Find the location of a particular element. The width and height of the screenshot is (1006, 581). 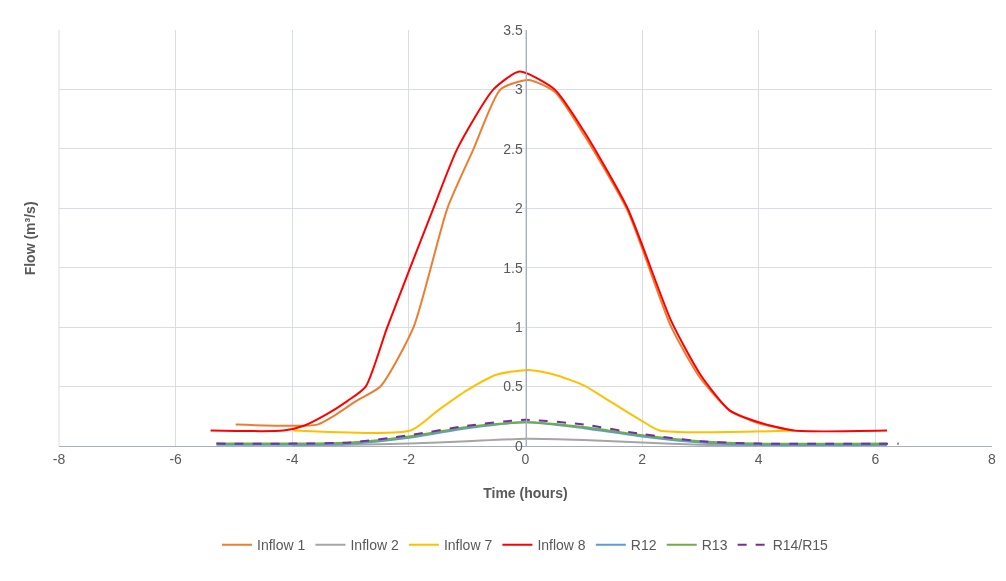

y-tick-label: 0 is located at coordinates (518, 445).